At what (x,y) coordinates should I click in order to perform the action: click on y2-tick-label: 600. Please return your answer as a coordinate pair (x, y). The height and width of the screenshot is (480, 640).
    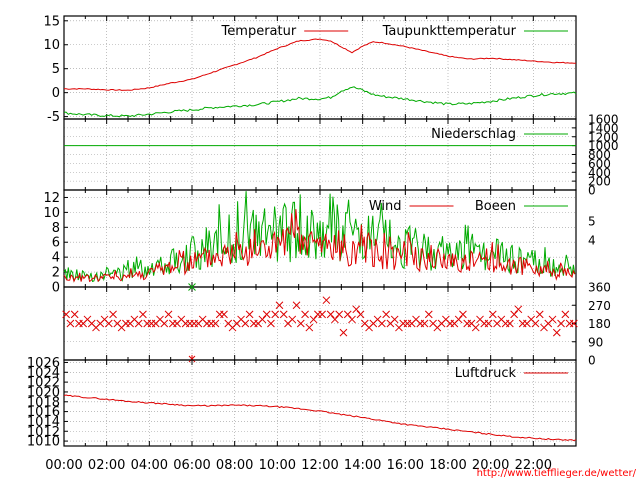
    Looking at the image, I should click on (599, 164).